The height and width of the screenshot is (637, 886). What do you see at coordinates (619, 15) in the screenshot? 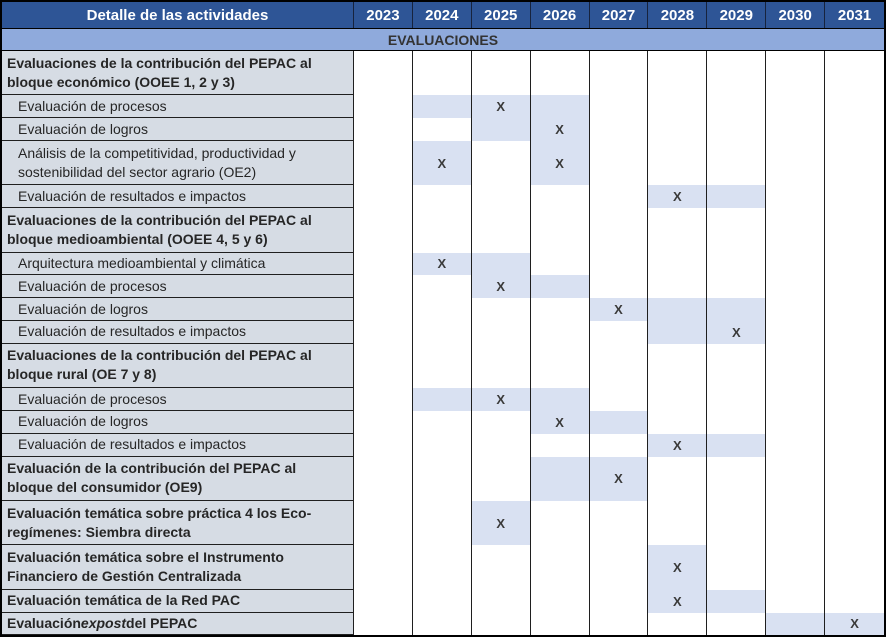
I see `table-header-year-2027: 2027` at bounding box center [619, 15].